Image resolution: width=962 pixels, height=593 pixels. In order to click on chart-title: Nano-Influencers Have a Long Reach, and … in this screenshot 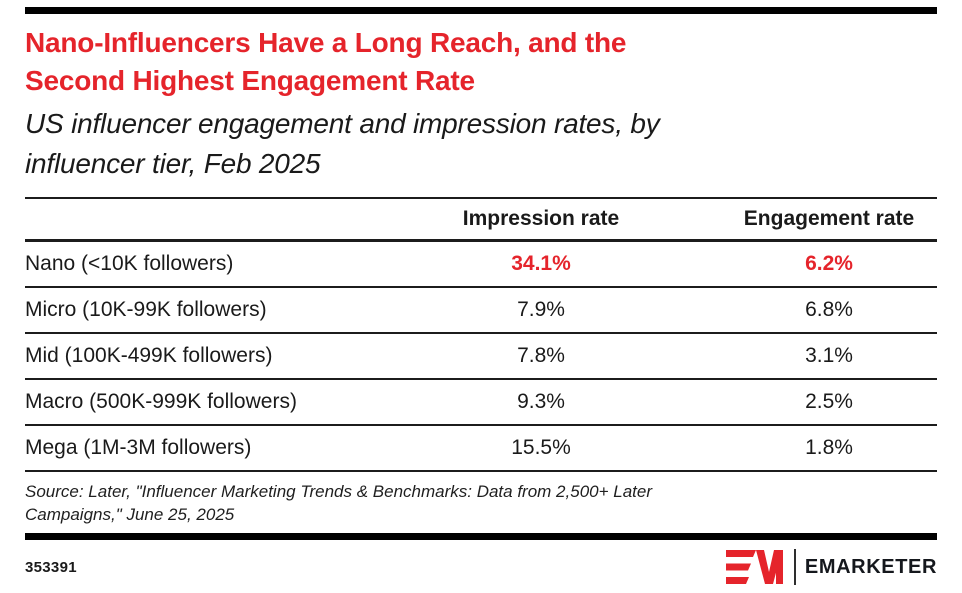, I will do `click(481, 62)`.